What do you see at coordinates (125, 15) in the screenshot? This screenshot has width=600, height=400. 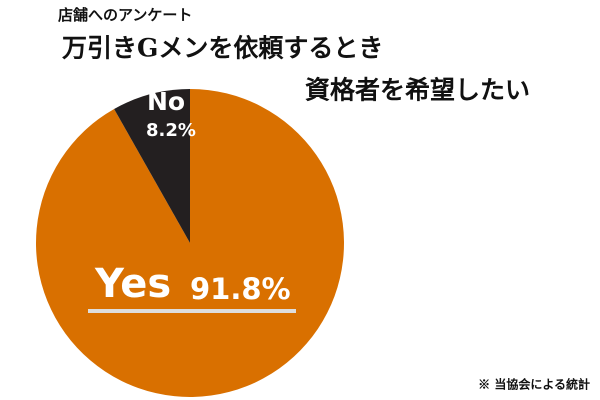 I see `chart-title: 店舗へのアンケート` at bounding box center [125, 15].